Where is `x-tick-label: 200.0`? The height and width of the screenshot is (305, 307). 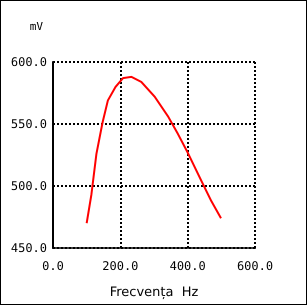
x-tick-label: 200.0 is located at coordinates (120, 266).